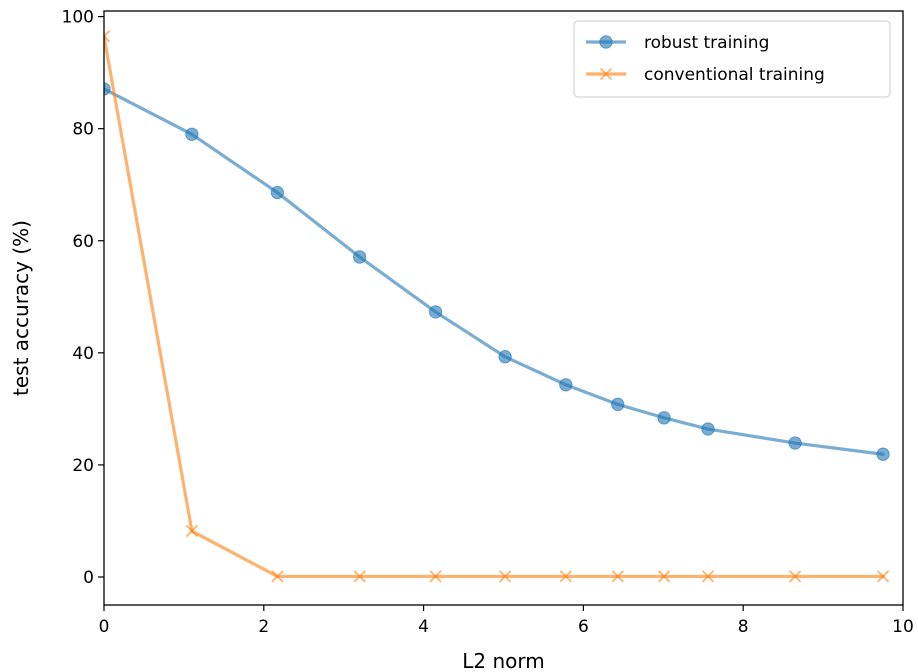 This screenshot has width=918, height=672. What do you see at coordinates (734, 75) in the screenshot?
I see `legend-label: conventional training` at bounding box center [734, 75].